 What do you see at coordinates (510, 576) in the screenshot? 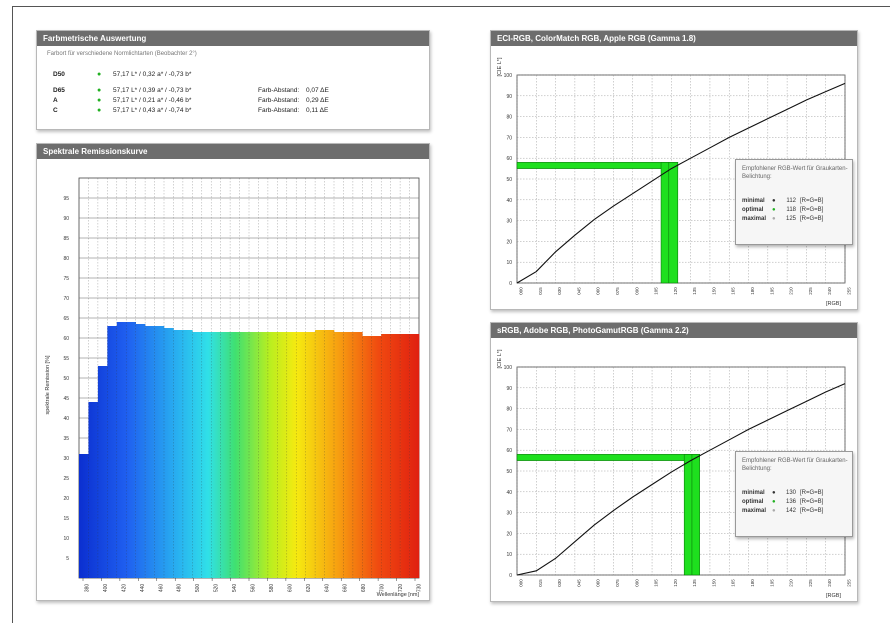
I see `y-tick-label: 0` at bounding box center [510, 576].